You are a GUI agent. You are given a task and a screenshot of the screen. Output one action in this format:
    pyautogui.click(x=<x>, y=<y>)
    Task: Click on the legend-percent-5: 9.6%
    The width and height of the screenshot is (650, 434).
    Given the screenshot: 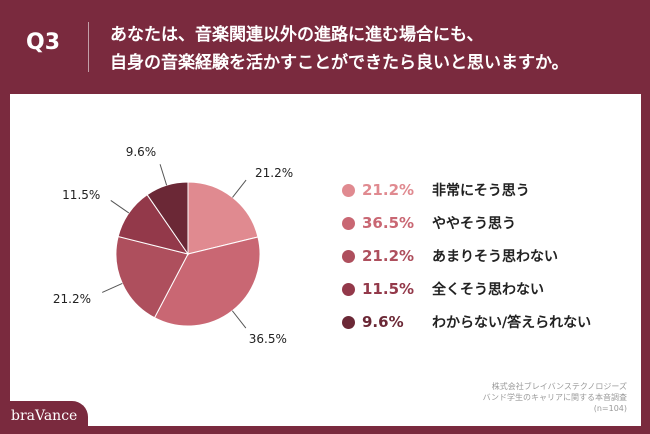 What is the action you would take?
    pyautogui.click(x=383, y=322)
    